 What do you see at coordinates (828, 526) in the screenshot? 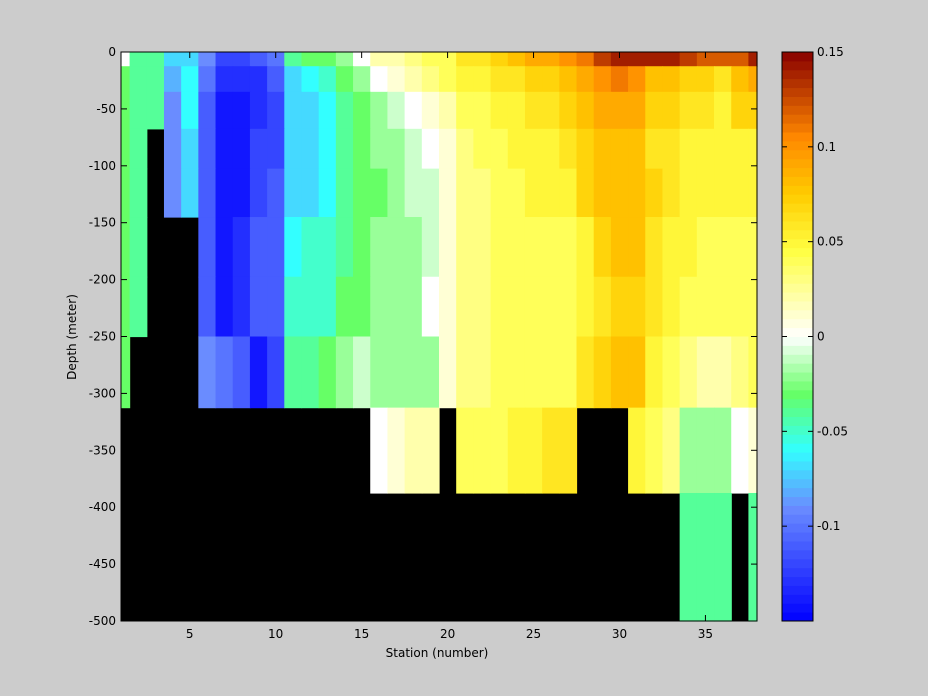
I see `colorbar-tick-label: -0.1` at bounding box center [828, 526].